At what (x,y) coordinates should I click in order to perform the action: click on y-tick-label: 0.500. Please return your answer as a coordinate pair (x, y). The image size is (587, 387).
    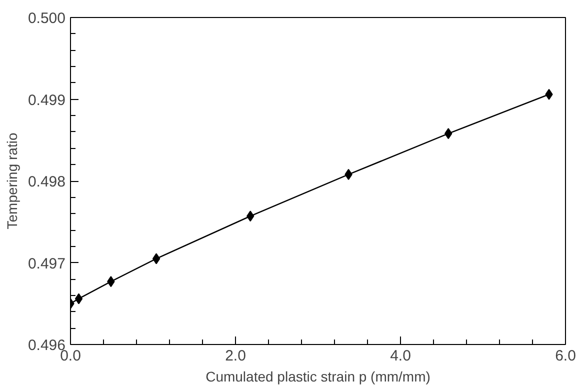
    Looking at the image, I should click on (47, 18).